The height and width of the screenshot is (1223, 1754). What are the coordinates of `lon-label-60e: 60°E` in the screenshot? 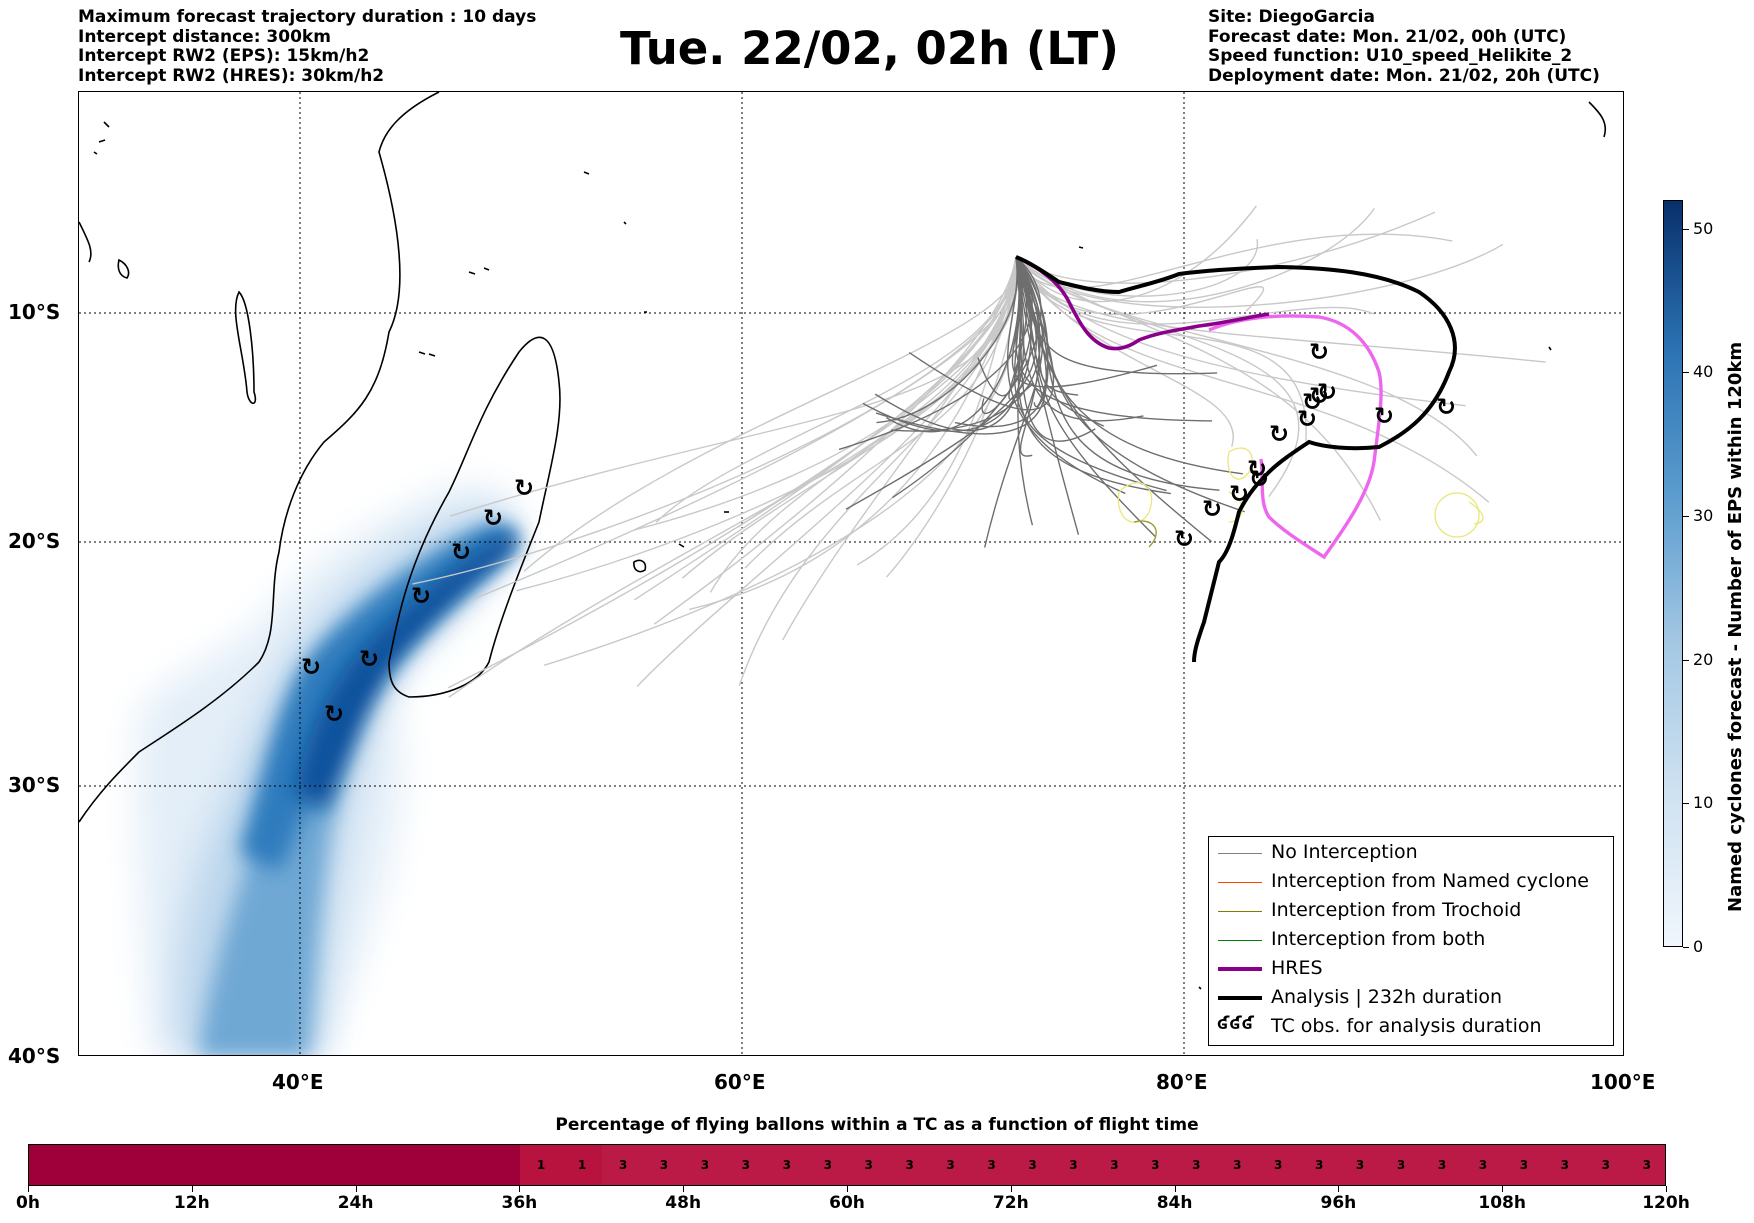 It's located at (740, 1082).